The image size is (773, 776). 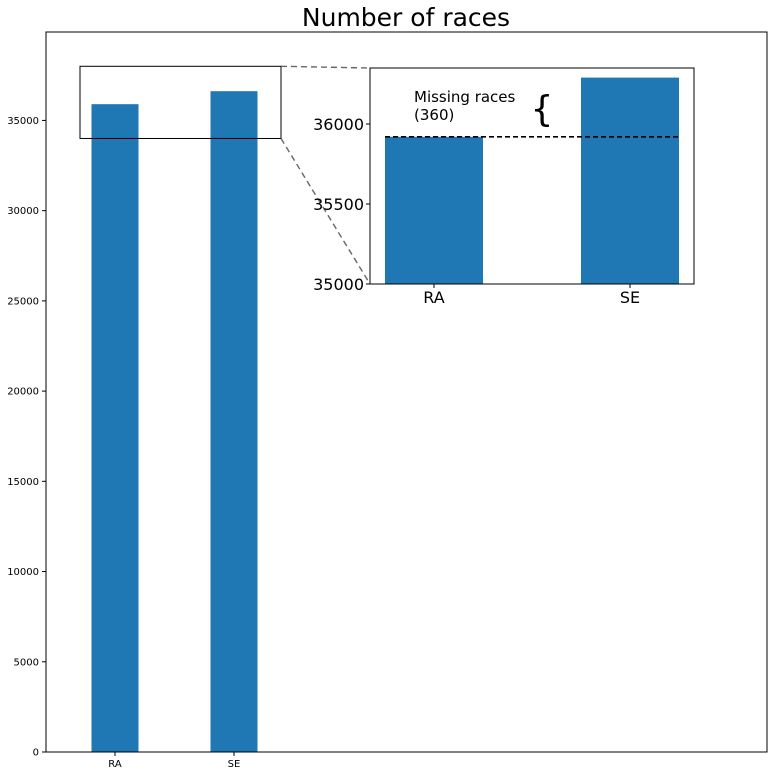 I want to click on brace-symbol: {, so click(x=542, y=109).